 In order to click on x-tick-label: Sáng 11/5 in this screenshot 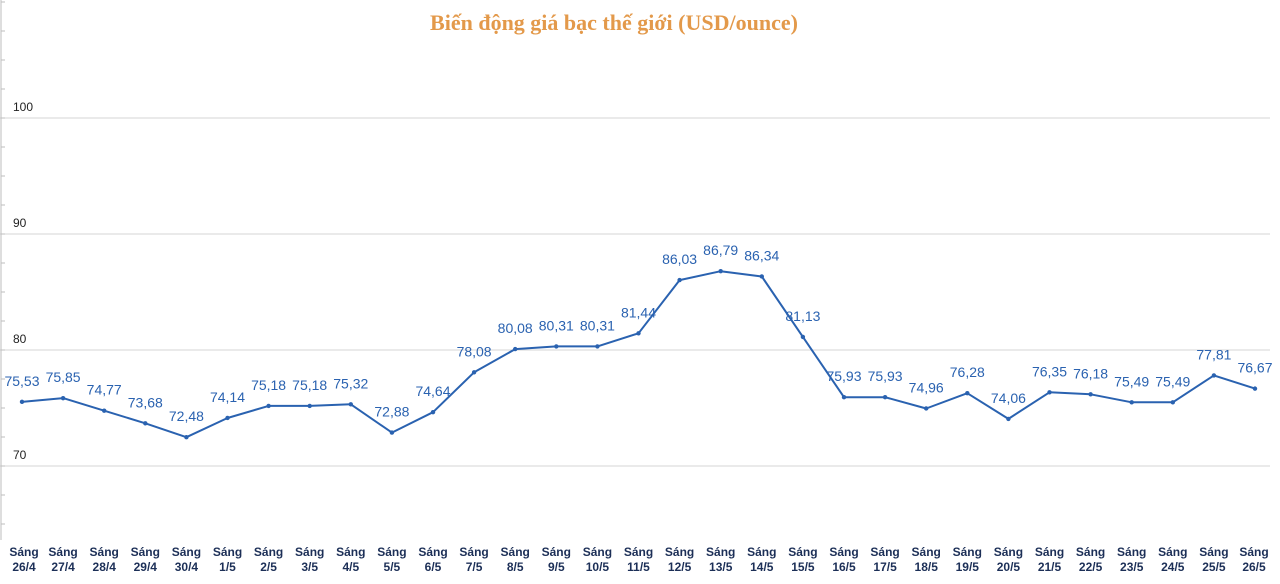, I will do `click(638, 559)`.